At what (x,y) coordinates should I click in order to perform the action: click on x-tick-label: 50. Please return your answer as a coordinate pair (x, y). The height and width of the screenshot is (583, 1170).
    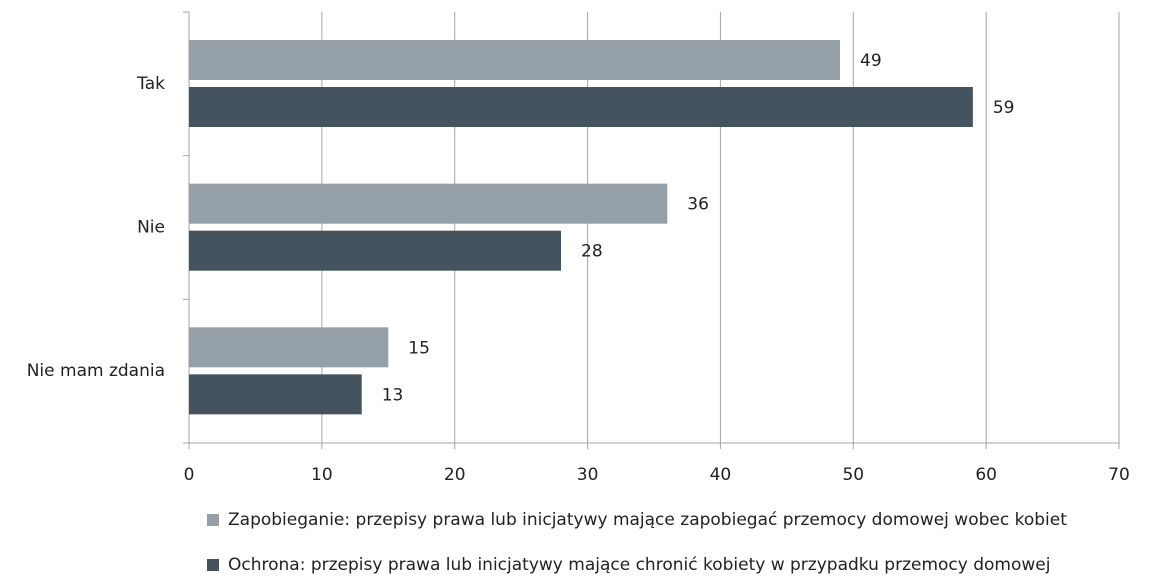
    Looking at the image, I should click on (853, 475).